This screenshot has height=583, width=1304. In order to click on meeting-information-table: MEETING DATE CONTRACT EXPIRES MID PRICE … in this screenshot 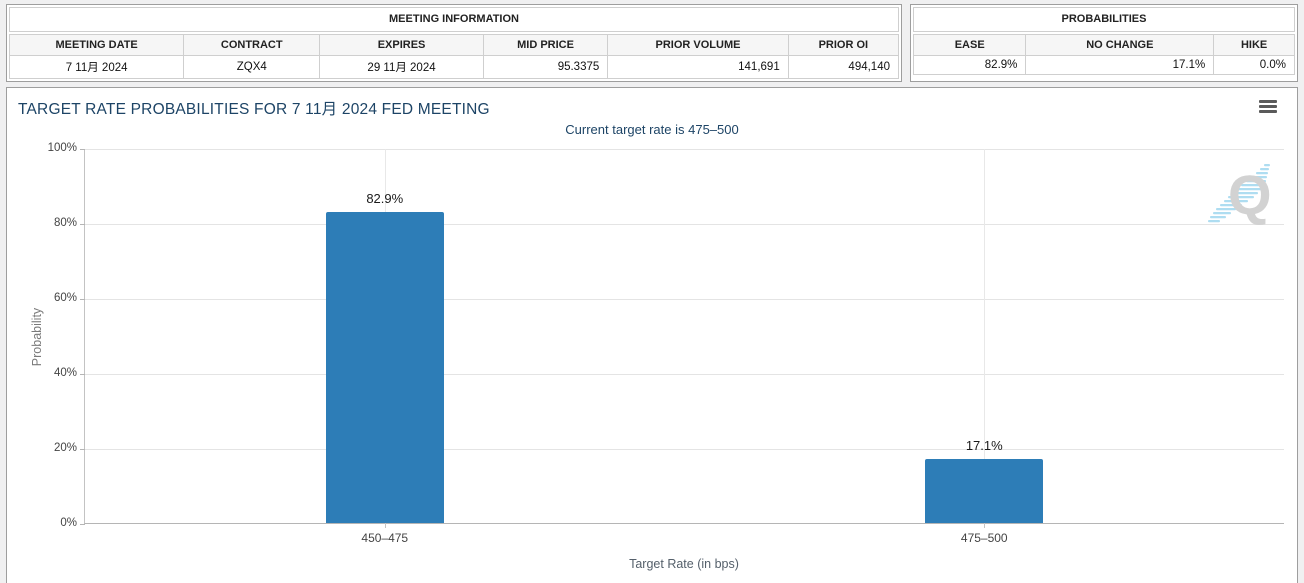, I will do `click(454, 56)`.